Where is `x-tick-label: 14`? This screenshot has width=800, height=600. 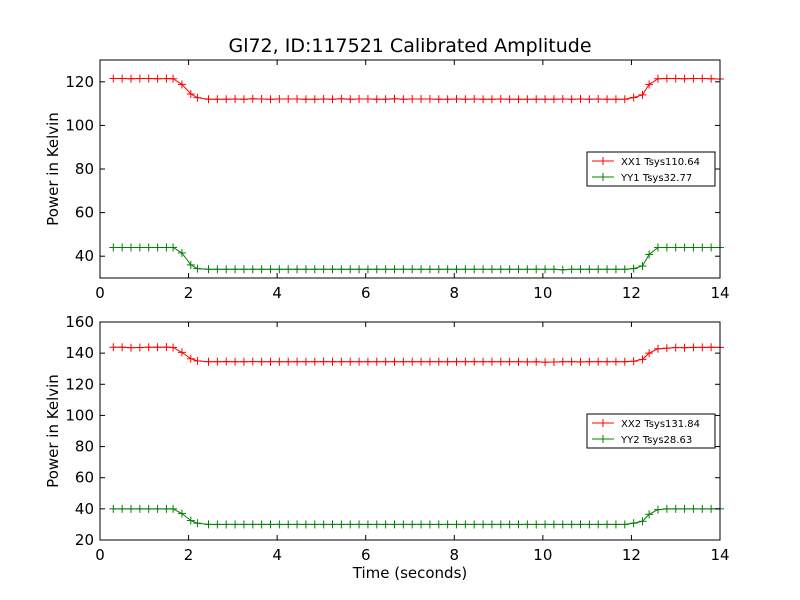 x-tick-label: 14 is located at coordinates (719, 293).